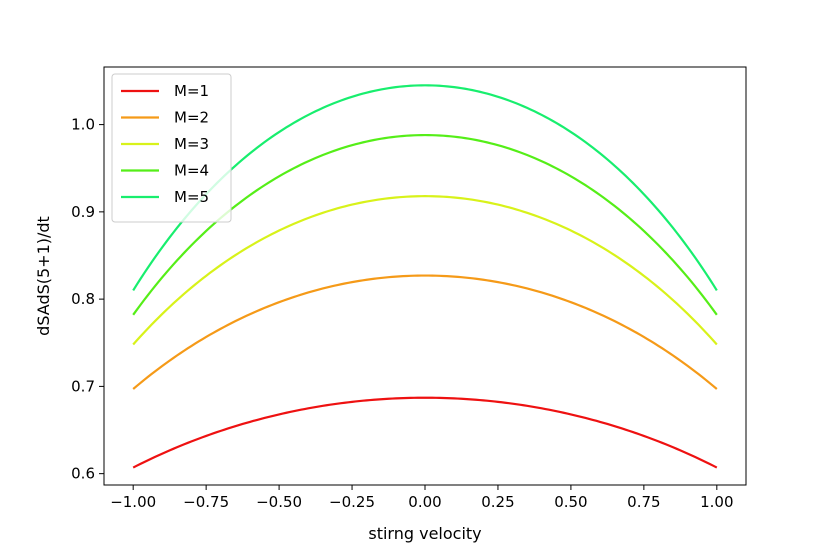 The width and height of the screenshot is (830, 554). What do you see at coordinates (165, 144) in the screenshot?
I see `legend-item: M=3` at bounding box center [165, 144].